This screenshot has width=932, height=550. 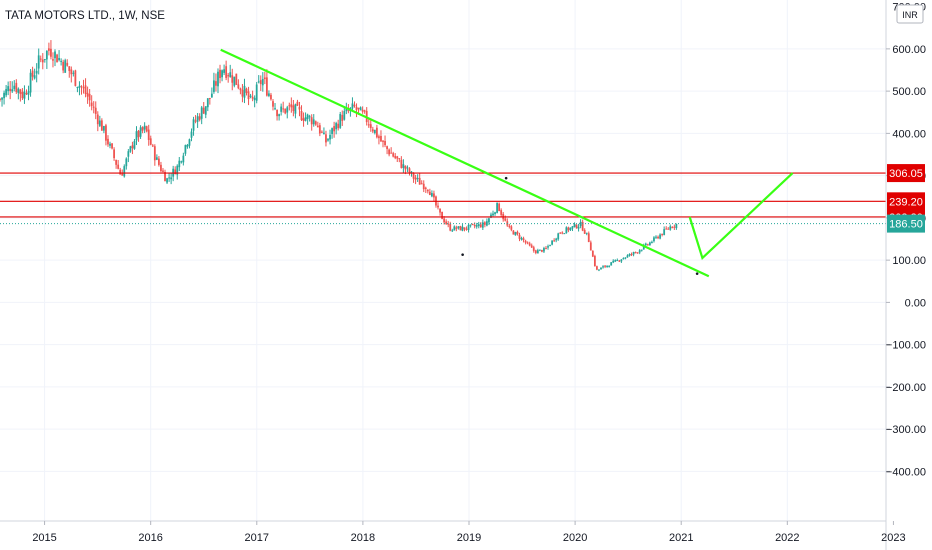 What do you see at coordinates (906, 388) in the screenshot?
I see `y-tick-label: −200.00` at bounding box center [906, 388].